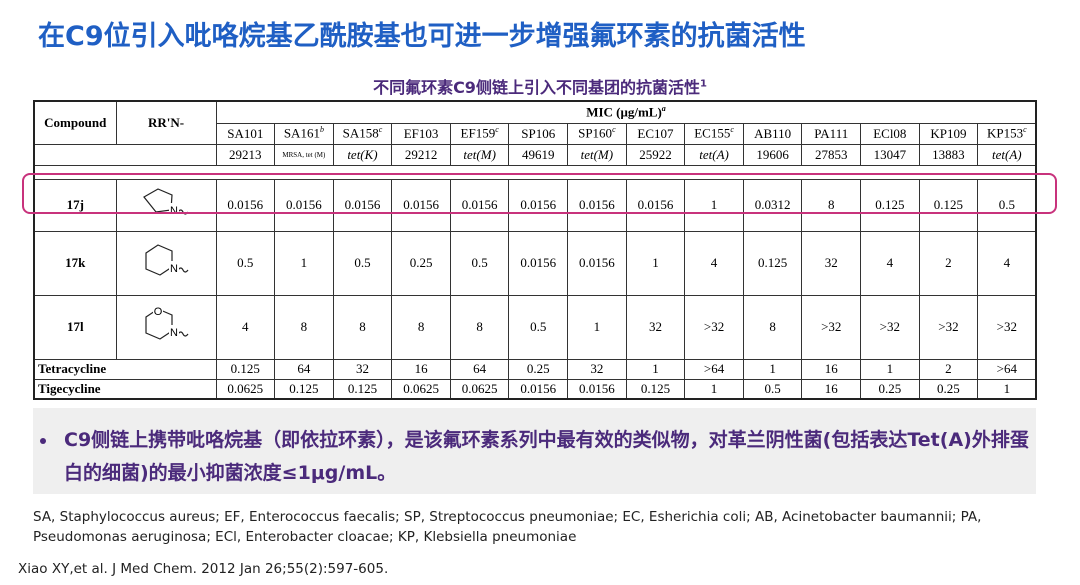 Image resolution: width=1080 pixels, height=585 pixels. I want to click on ring-bond, so click(158, 200).